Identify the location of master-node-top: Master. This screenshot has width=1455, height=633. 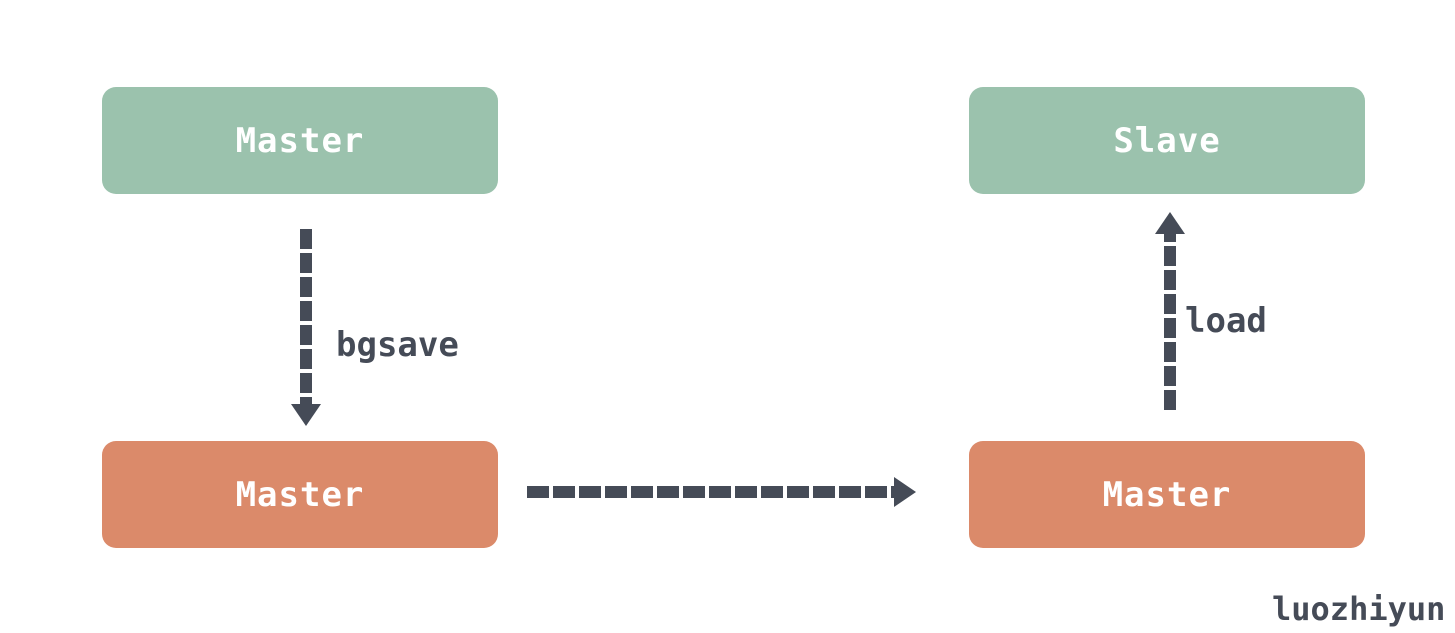
(300, 140).